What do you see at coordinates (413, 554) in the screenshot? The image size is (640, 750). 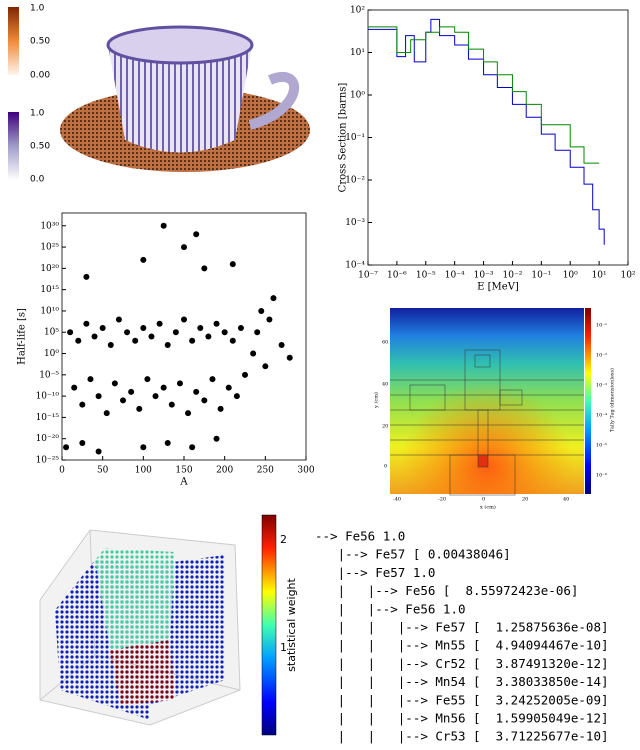 I see `tree-line: |--> Fe57 [ 0.00438046]` at bounding box center [413, 554].